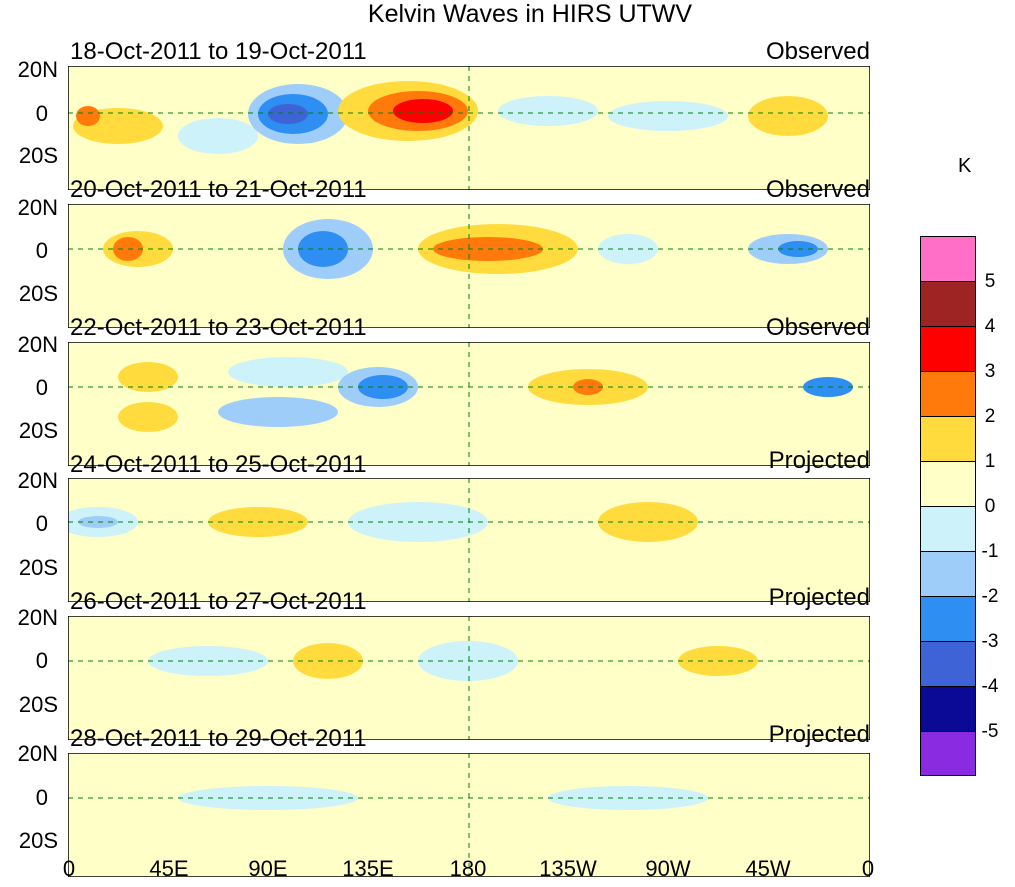  I want to click on colorbar-label: 2, so click(990, 416).